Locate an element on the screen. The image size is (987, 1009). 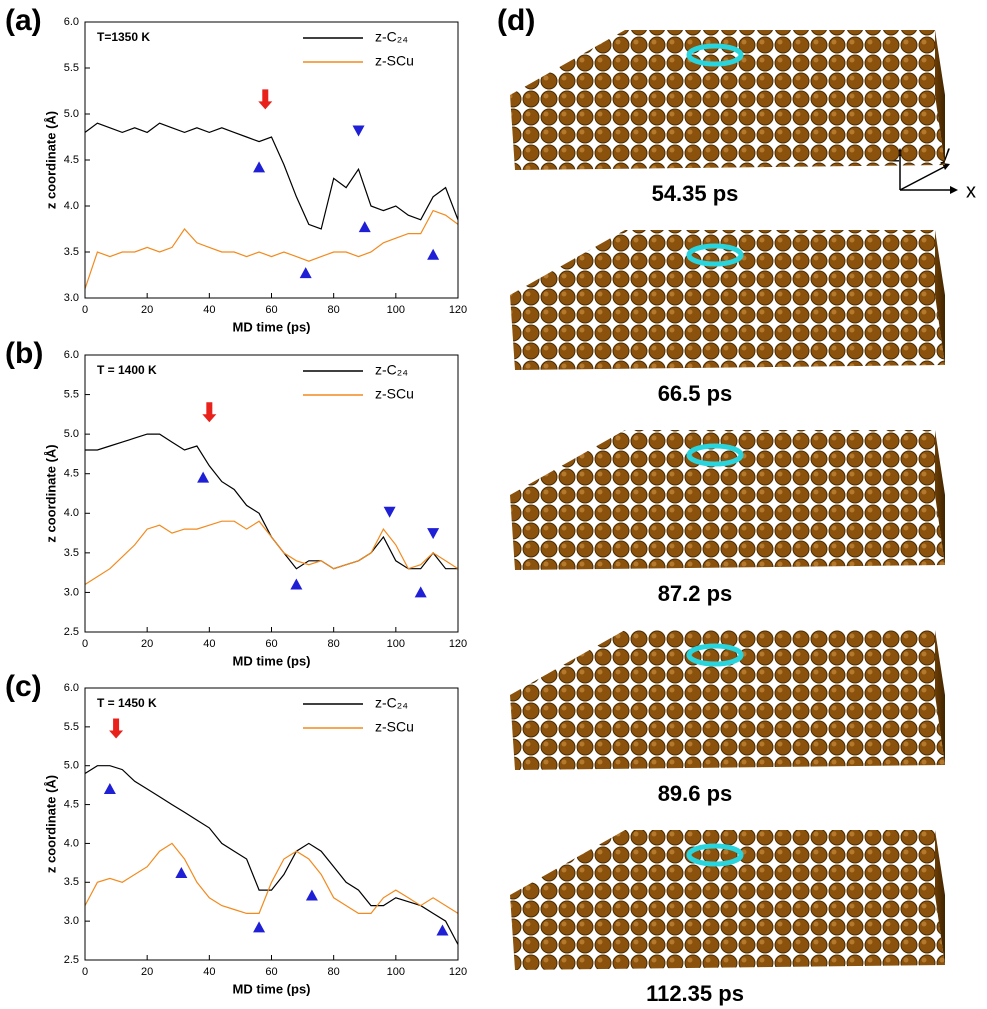
snapshot-time: 54.35 ps is located at coordinates (695, 193).